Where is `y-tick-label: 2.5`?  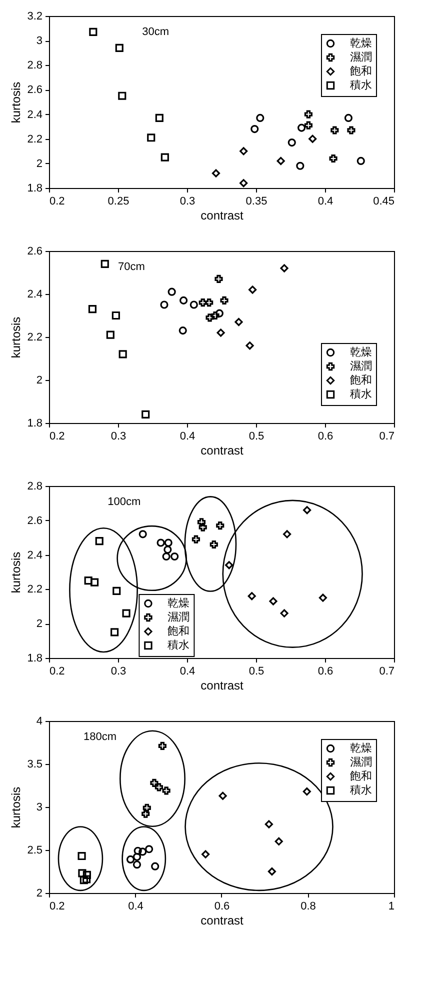
y-tick-label: 2.5 is located at coordinates (34, 850).